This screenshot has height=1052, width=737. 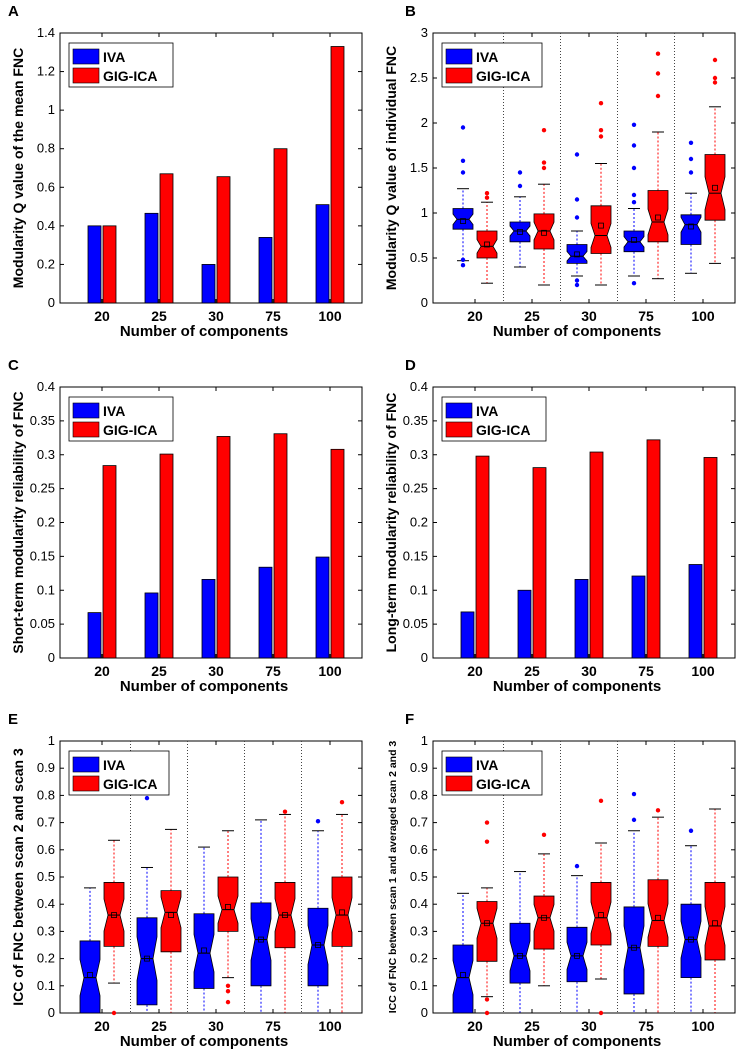 What do you see at coordinates (159, 1026) in the screenshot?
I see `x-tick-label: 25` at bounding box center [159, 1026].